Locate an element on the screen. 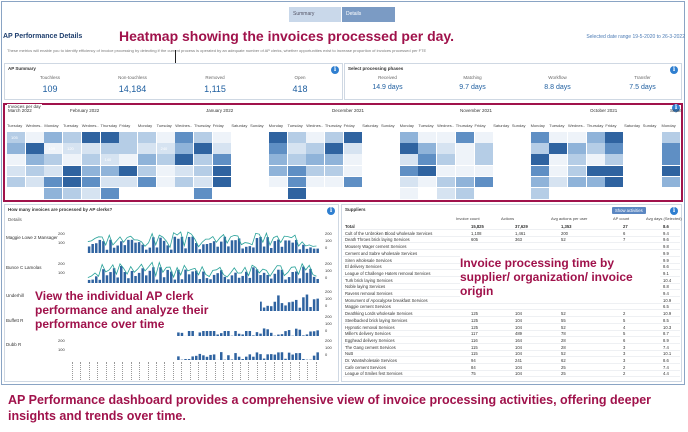 The image size is (688, 432). phase-transfer: Transfer 7.5 days is located at coordinates (642, 83).